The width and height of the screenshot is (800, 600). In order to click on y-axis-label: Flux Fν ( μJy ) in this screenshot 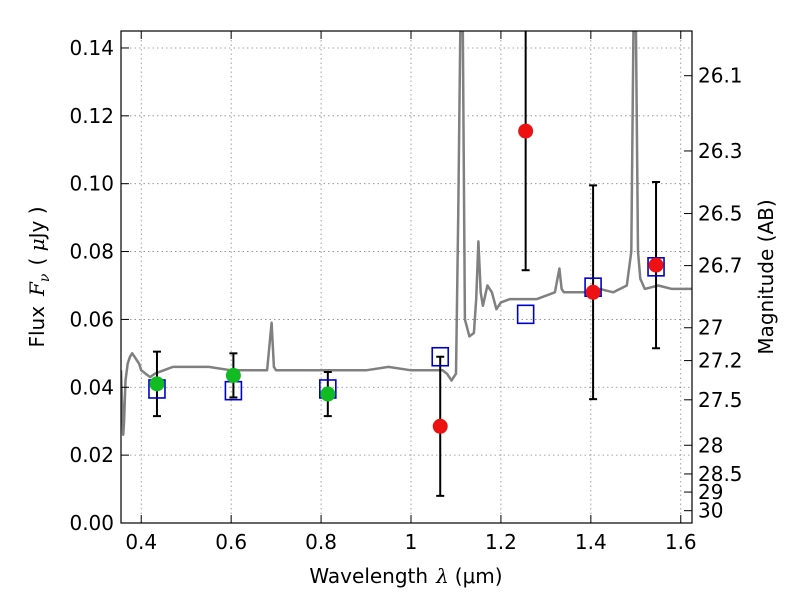, I will do `click(39, 276)`.